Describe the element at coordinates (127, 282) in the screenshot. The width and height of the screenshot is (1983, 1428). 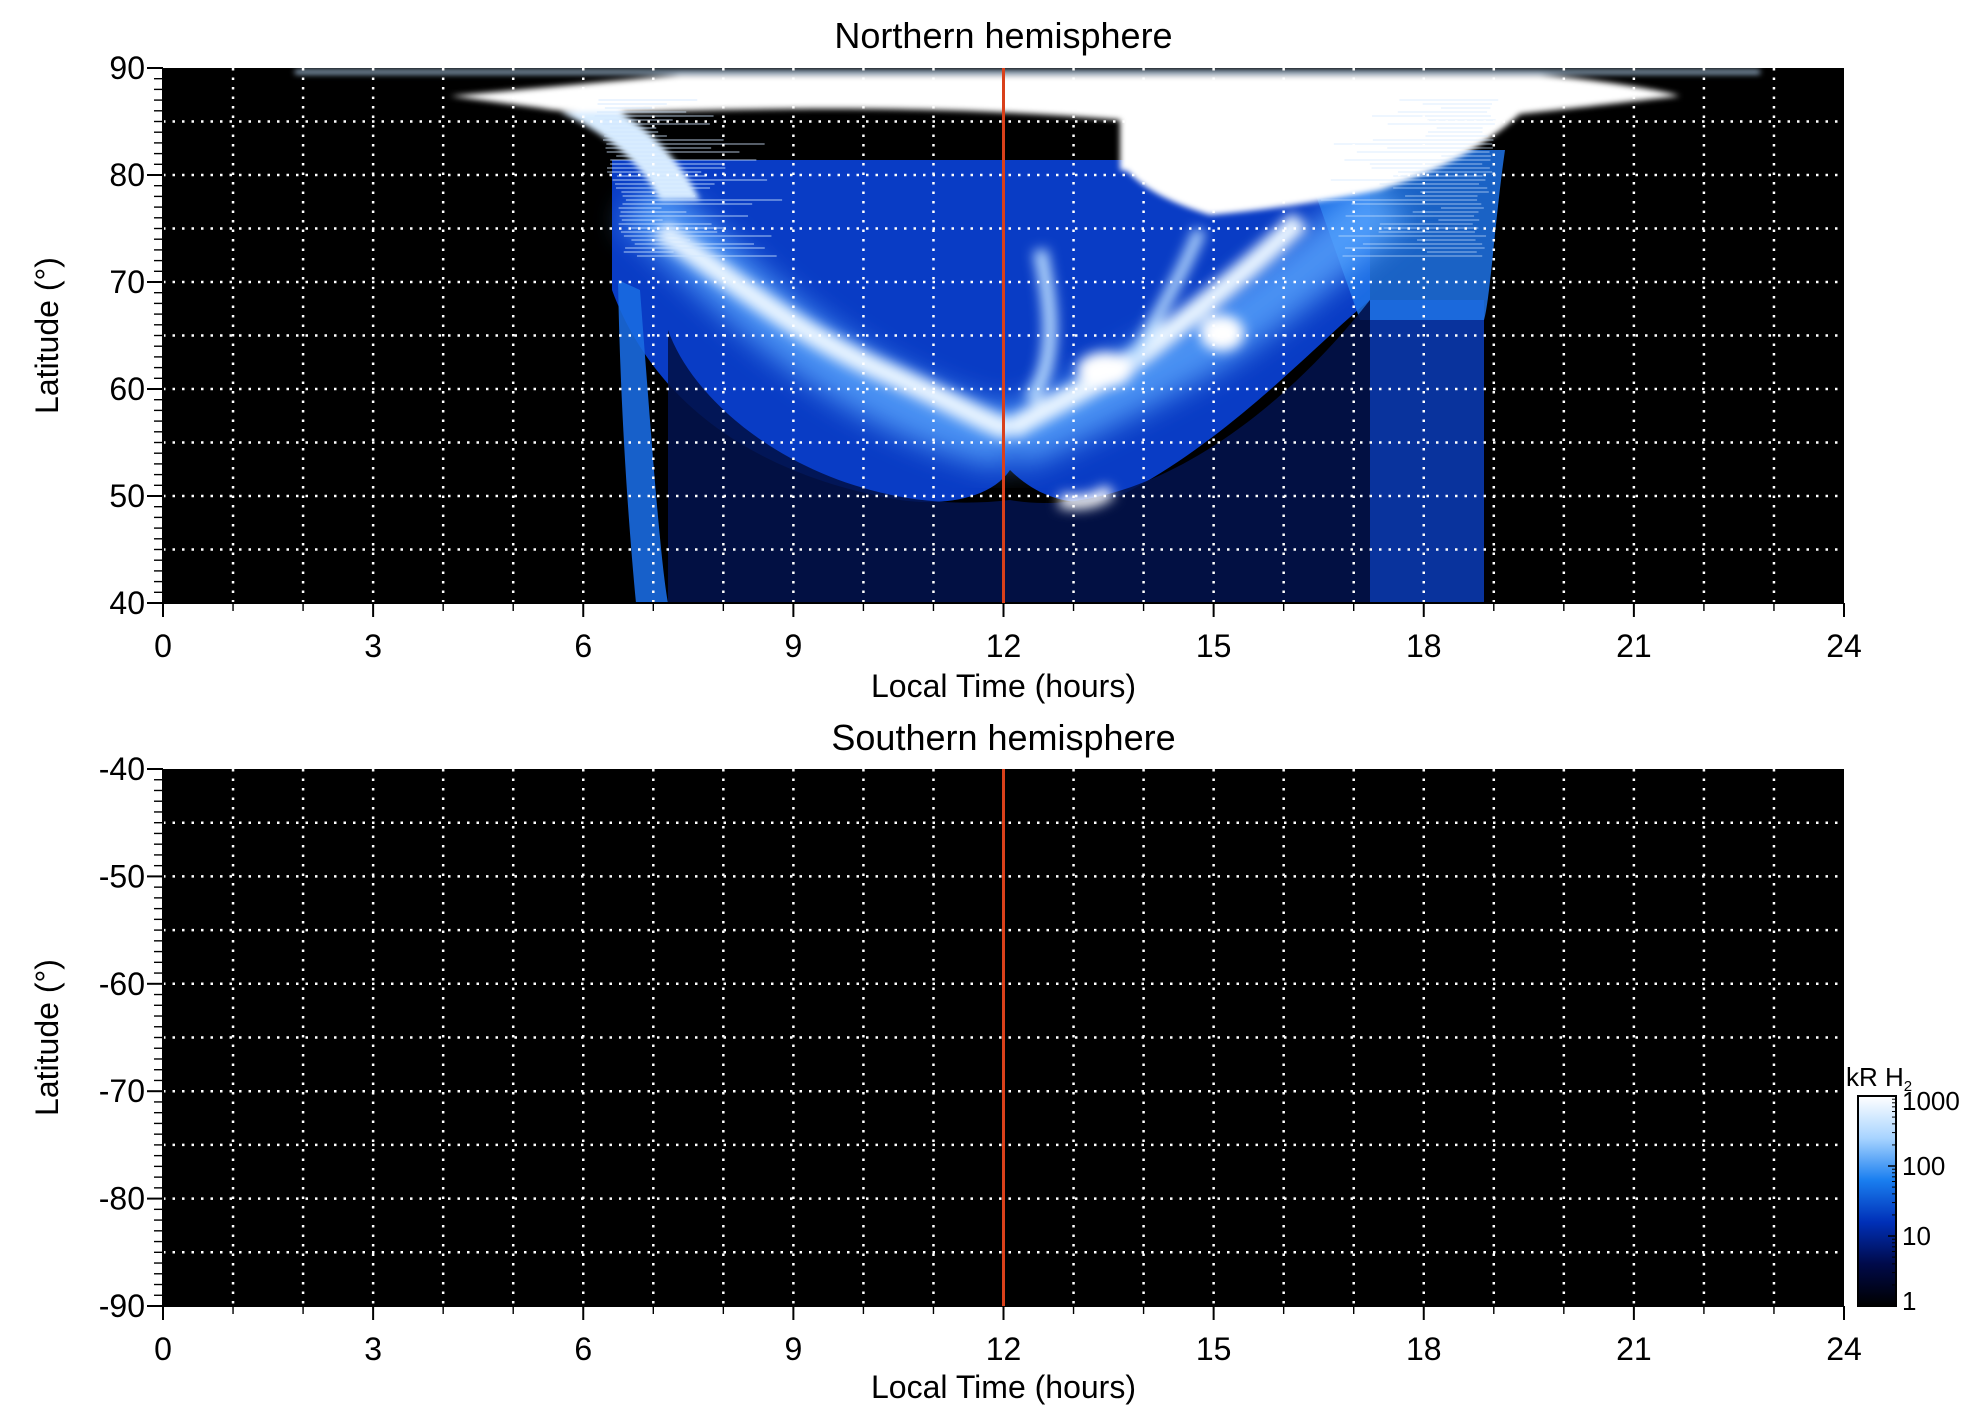
I see `y-tick-label: 70` at that location.